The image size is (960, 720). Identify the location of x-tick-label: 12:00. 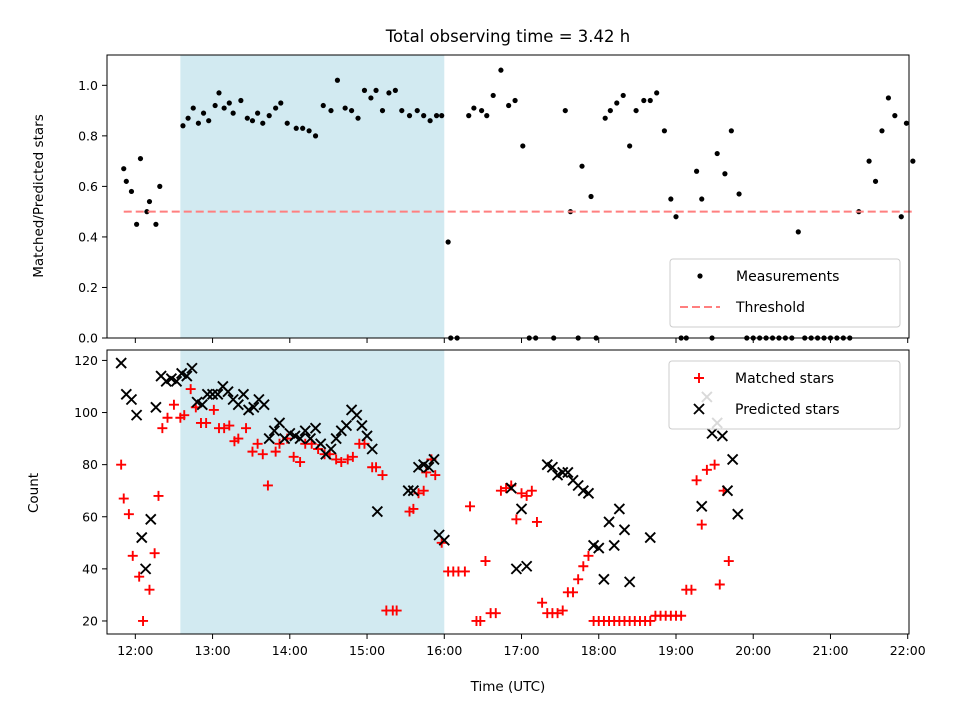
(135, 650).